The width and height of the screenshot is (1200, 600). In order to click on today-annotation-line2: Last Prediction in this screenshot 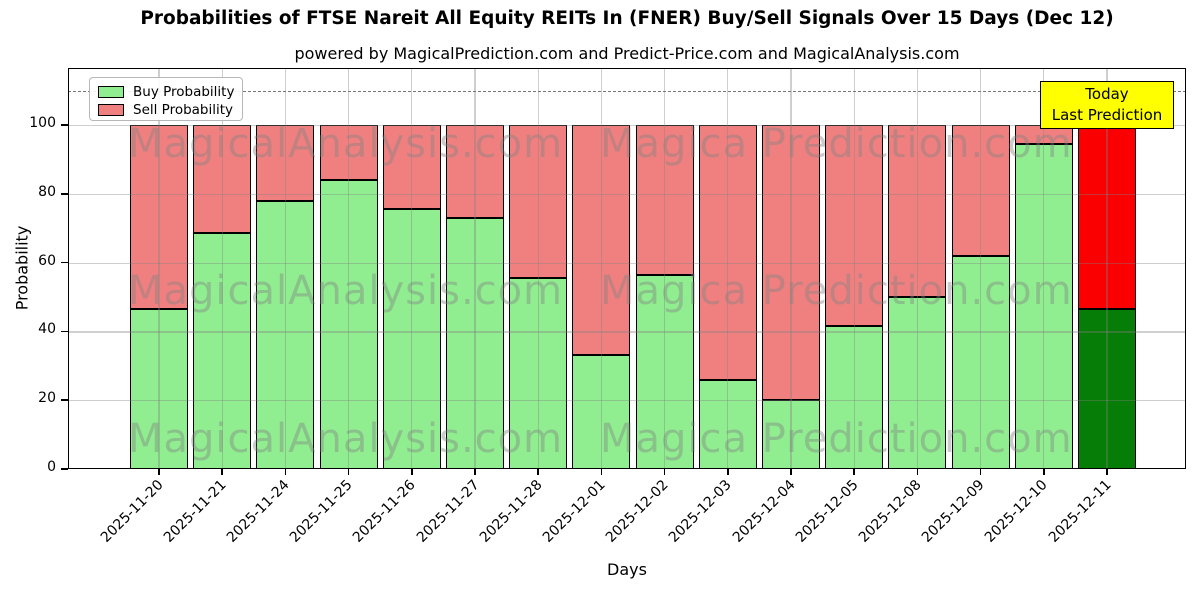, I will do `click(1107, 115)`.